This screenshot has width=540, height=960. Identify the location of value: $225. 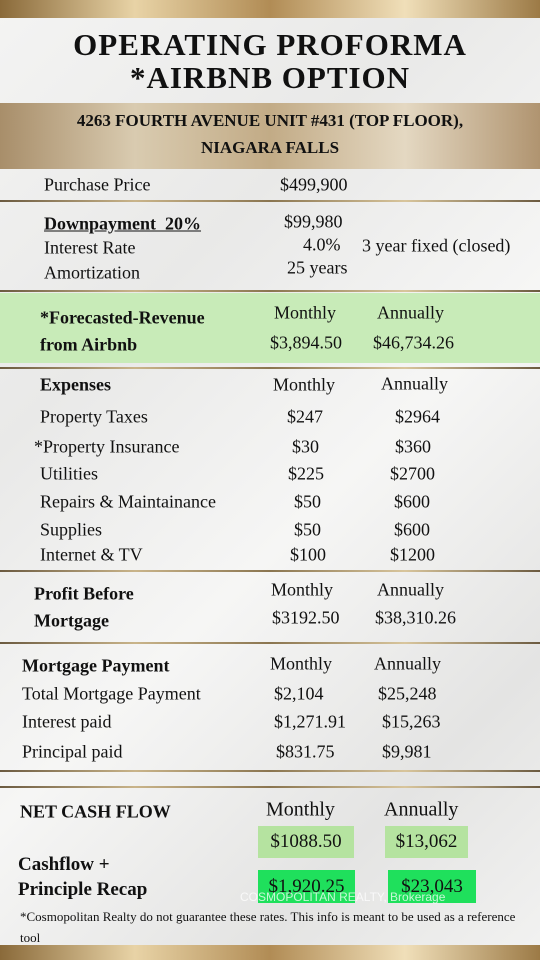
(306, 473).